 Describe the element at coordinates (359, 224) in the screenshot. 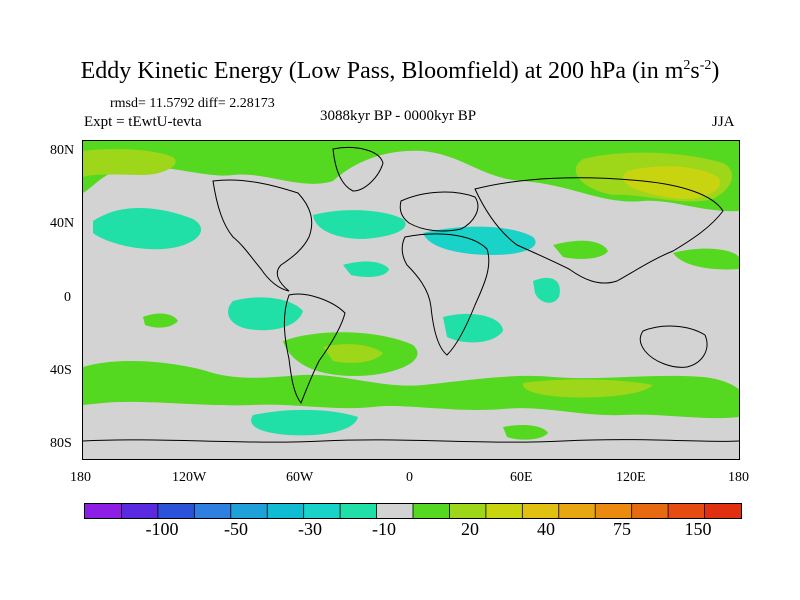

I see `north-atlantic-negative` at that location.